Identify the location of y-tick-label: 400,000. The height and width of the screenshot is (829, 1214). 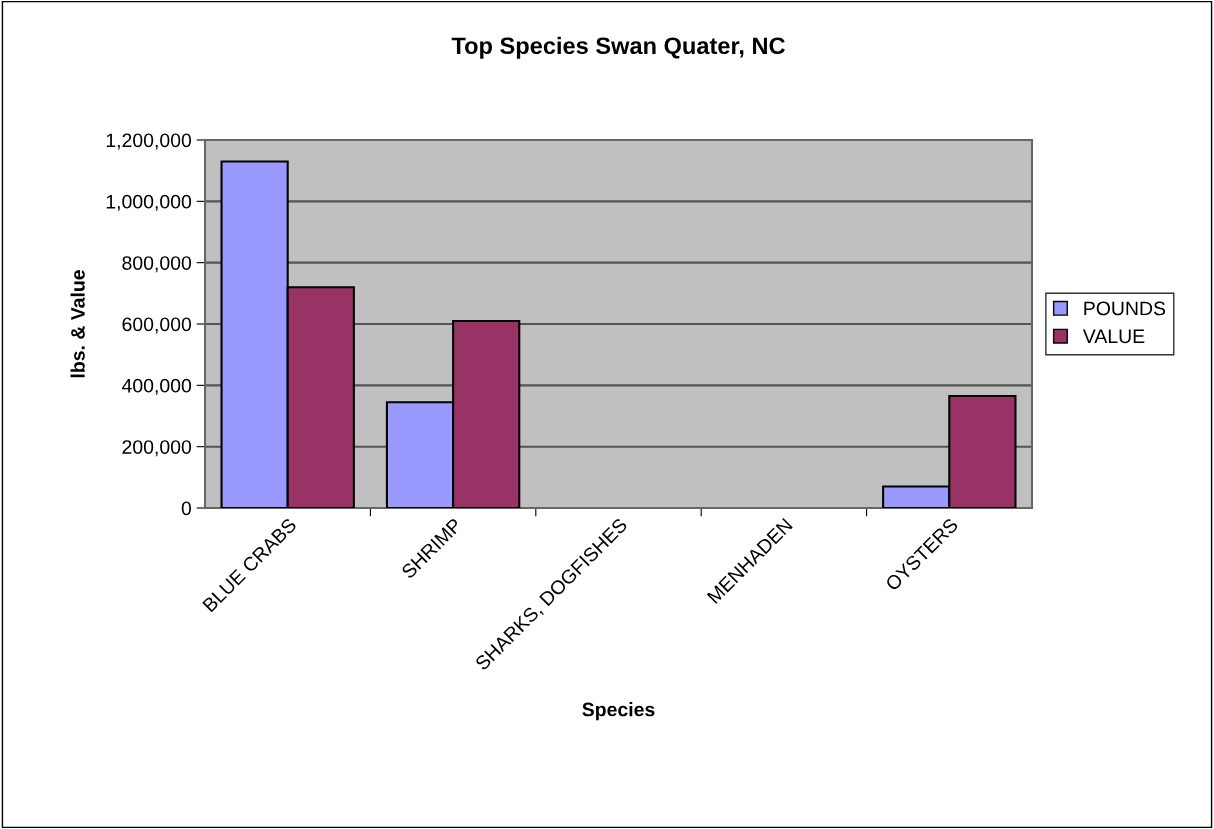
(156, 386).